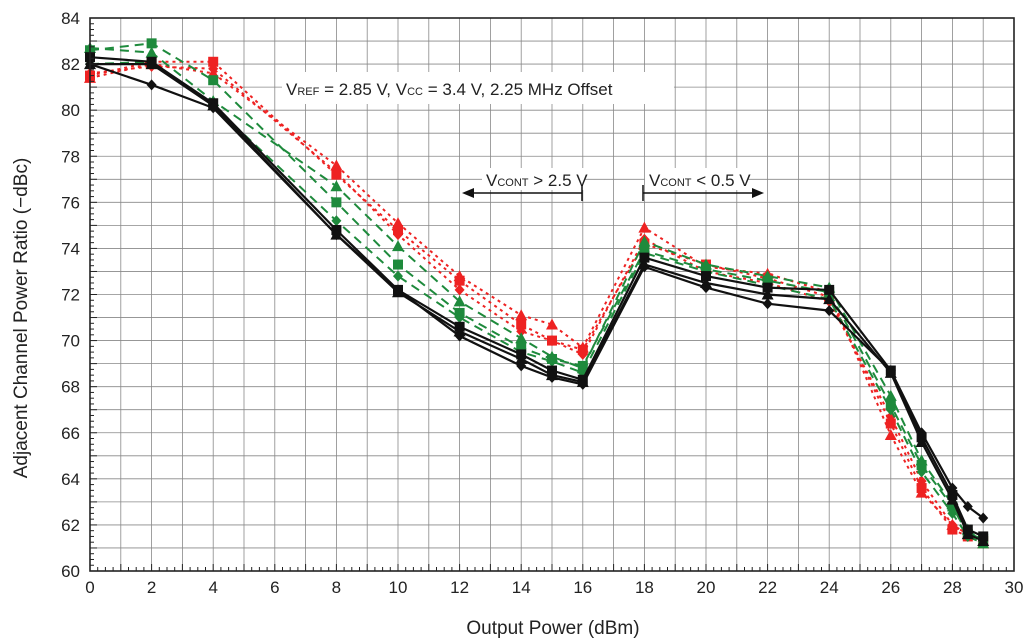  Describe the element at coordinates (552, 628) in the screenshot. I see `x-axis-title: Output Power (dBm)` at that location.